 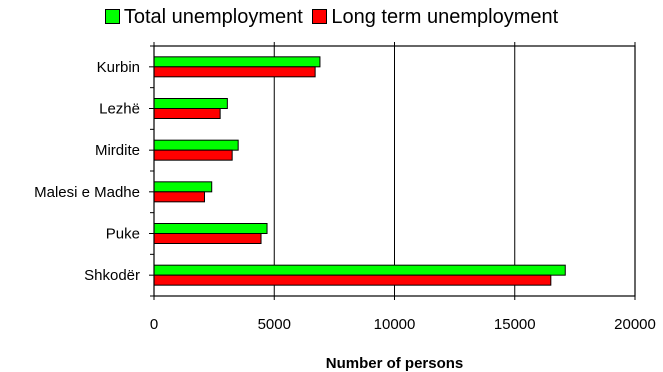 I want to click on legend-item-long-term: Long term unemployment, so click(x=435, y=17).